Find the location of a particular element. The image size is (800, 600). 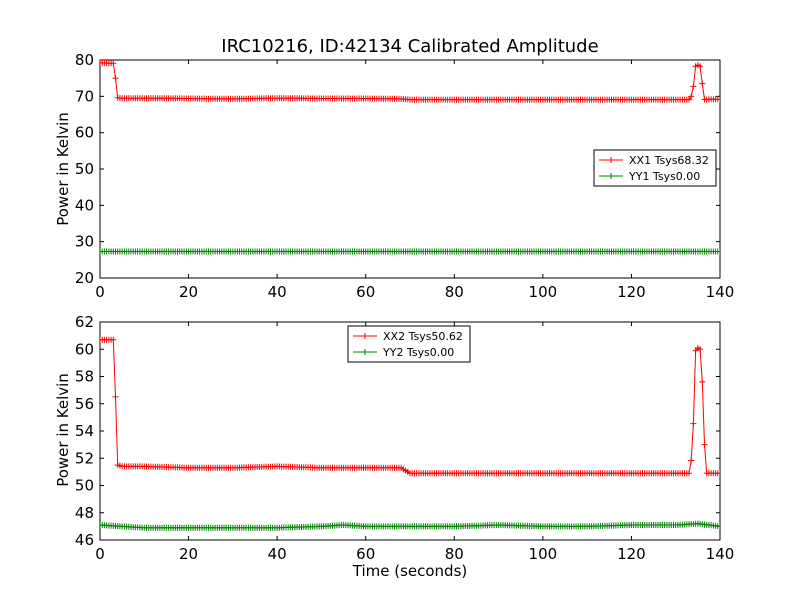

bottom-x-tick-label: 0 is located at coordinates (100, 554).